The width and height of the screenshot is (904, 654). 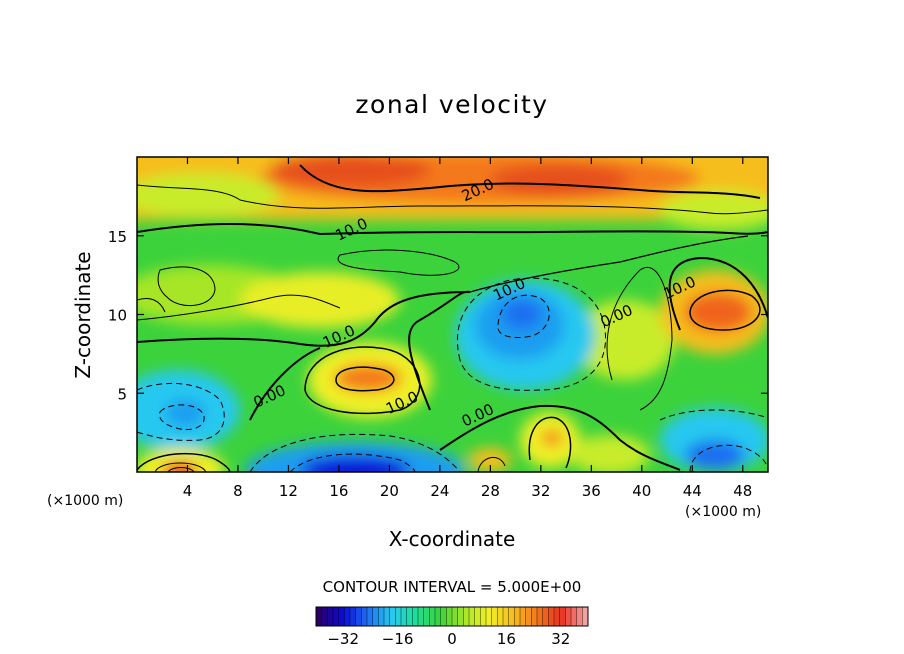 What do you see at coordinates (625, 340) in the screenshot?
I see `mid-yellow-right` at bounding box center [625, 340].